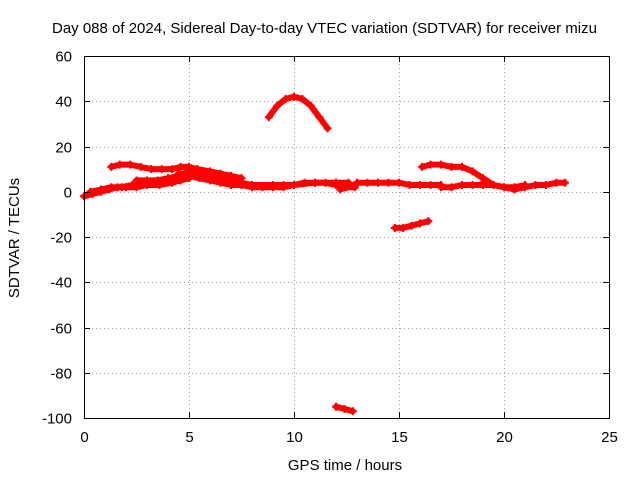 The height and width of the screenshot is (480, 640). I want to click on x-axis-label: GPS time / hours, so click(345, 465).